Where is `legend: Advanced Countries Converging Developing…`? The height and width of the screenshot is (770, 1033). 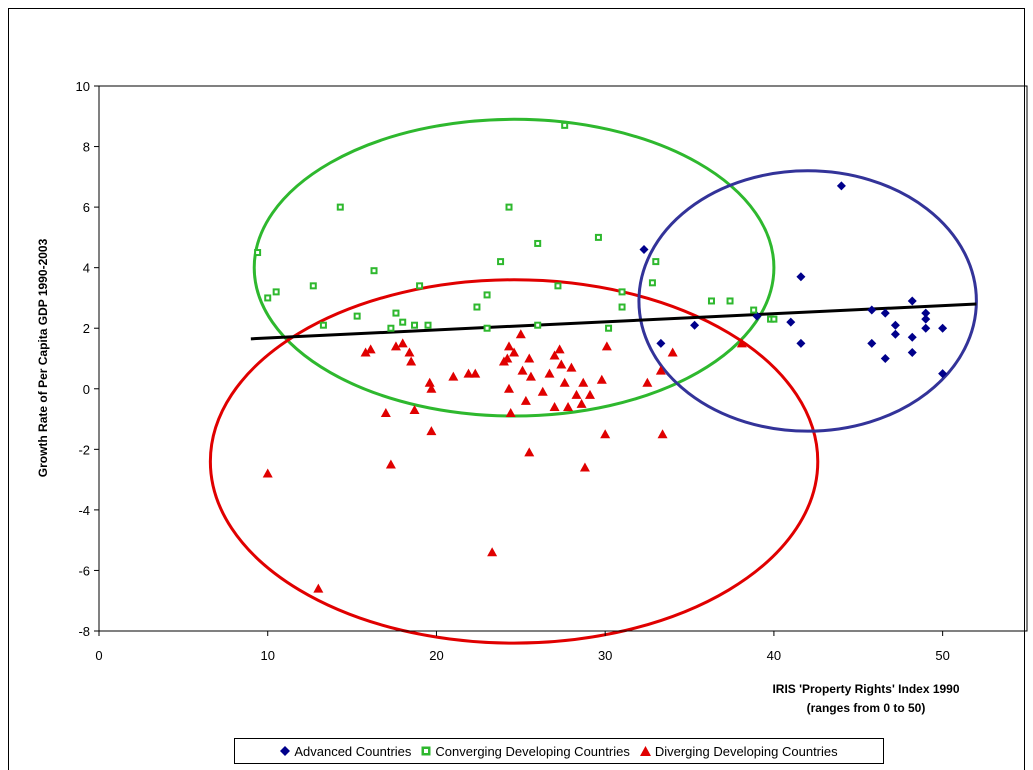
legend: Advanced Countries Converging Developing… is located at coordinates (559, 751).